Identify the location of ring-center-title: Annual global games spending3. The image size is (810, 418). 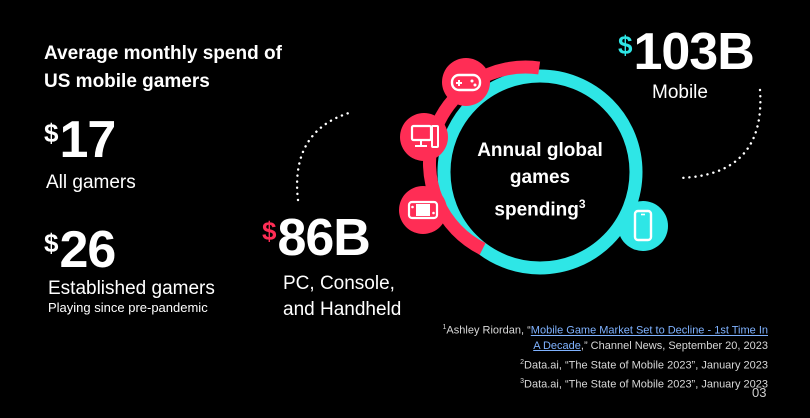
(540, 180).